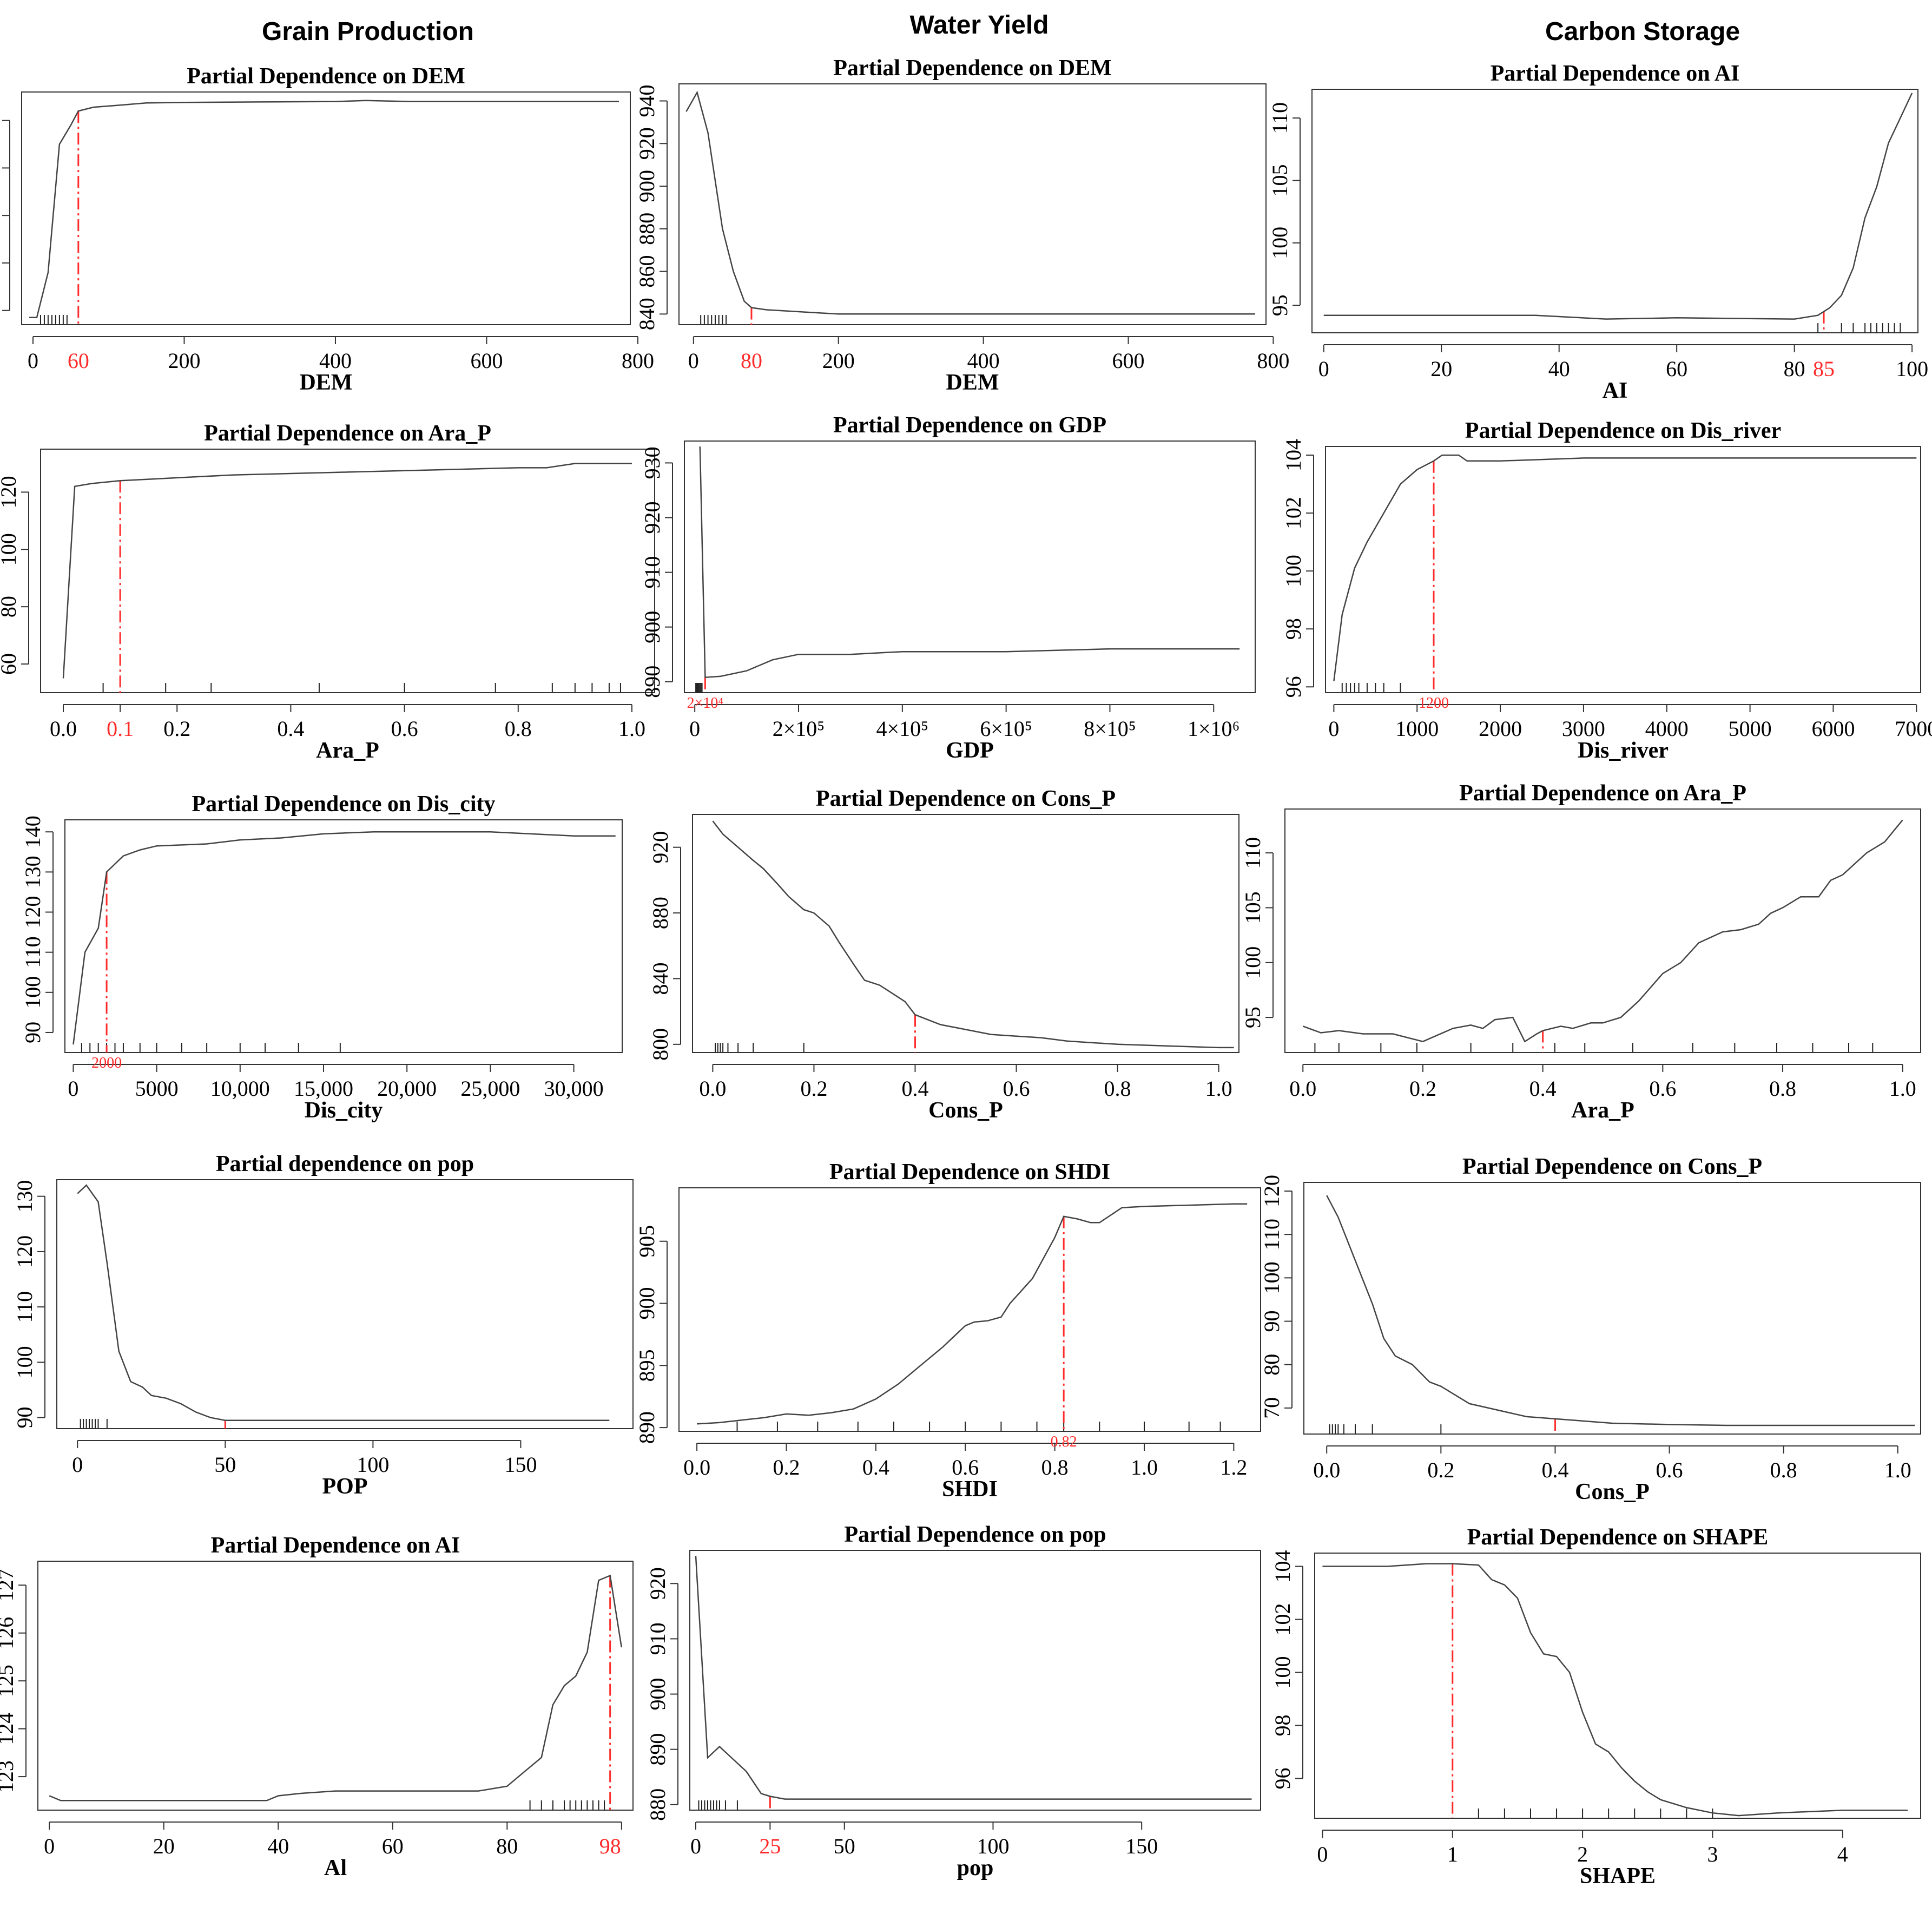  Describe the element at coordinates (1667, 728) in the screenshot. I see `x-tick-label: 4000` at that location.